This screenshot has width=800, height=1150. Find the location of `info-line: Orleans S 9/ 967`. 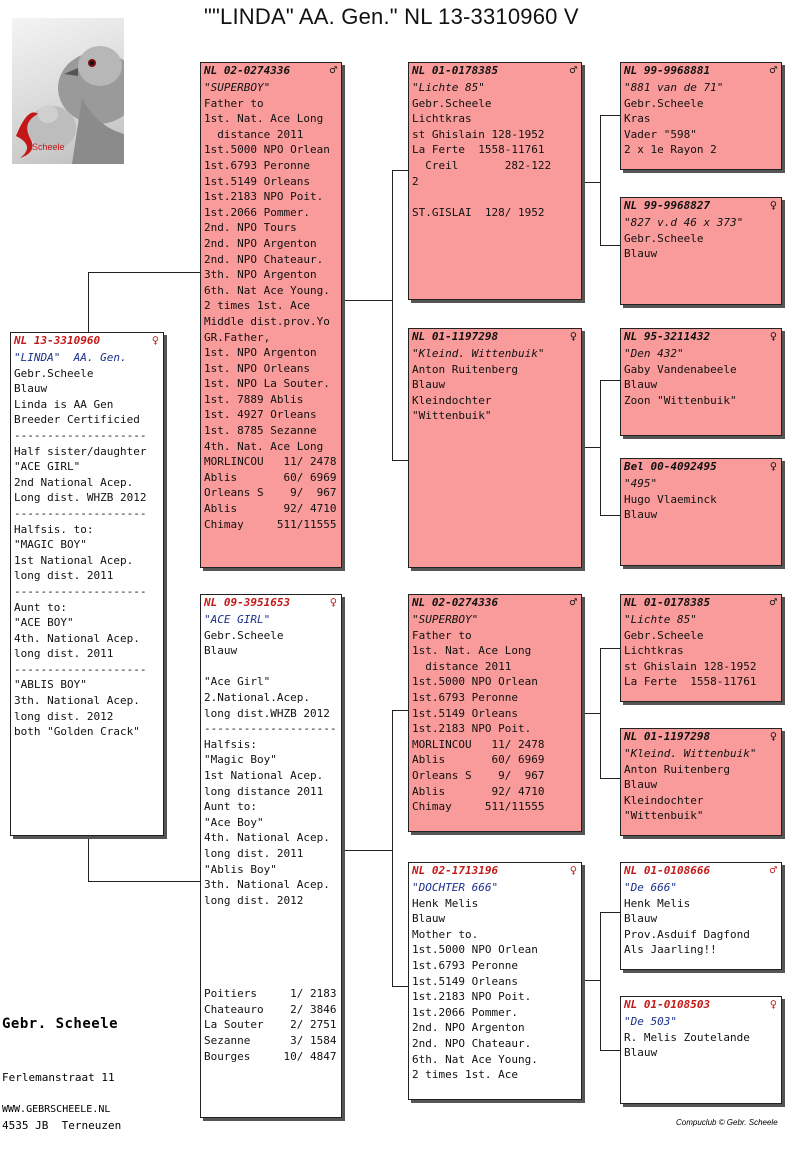

info-line: Orleans S 9/ 967 is located at coordinates (270, 493).